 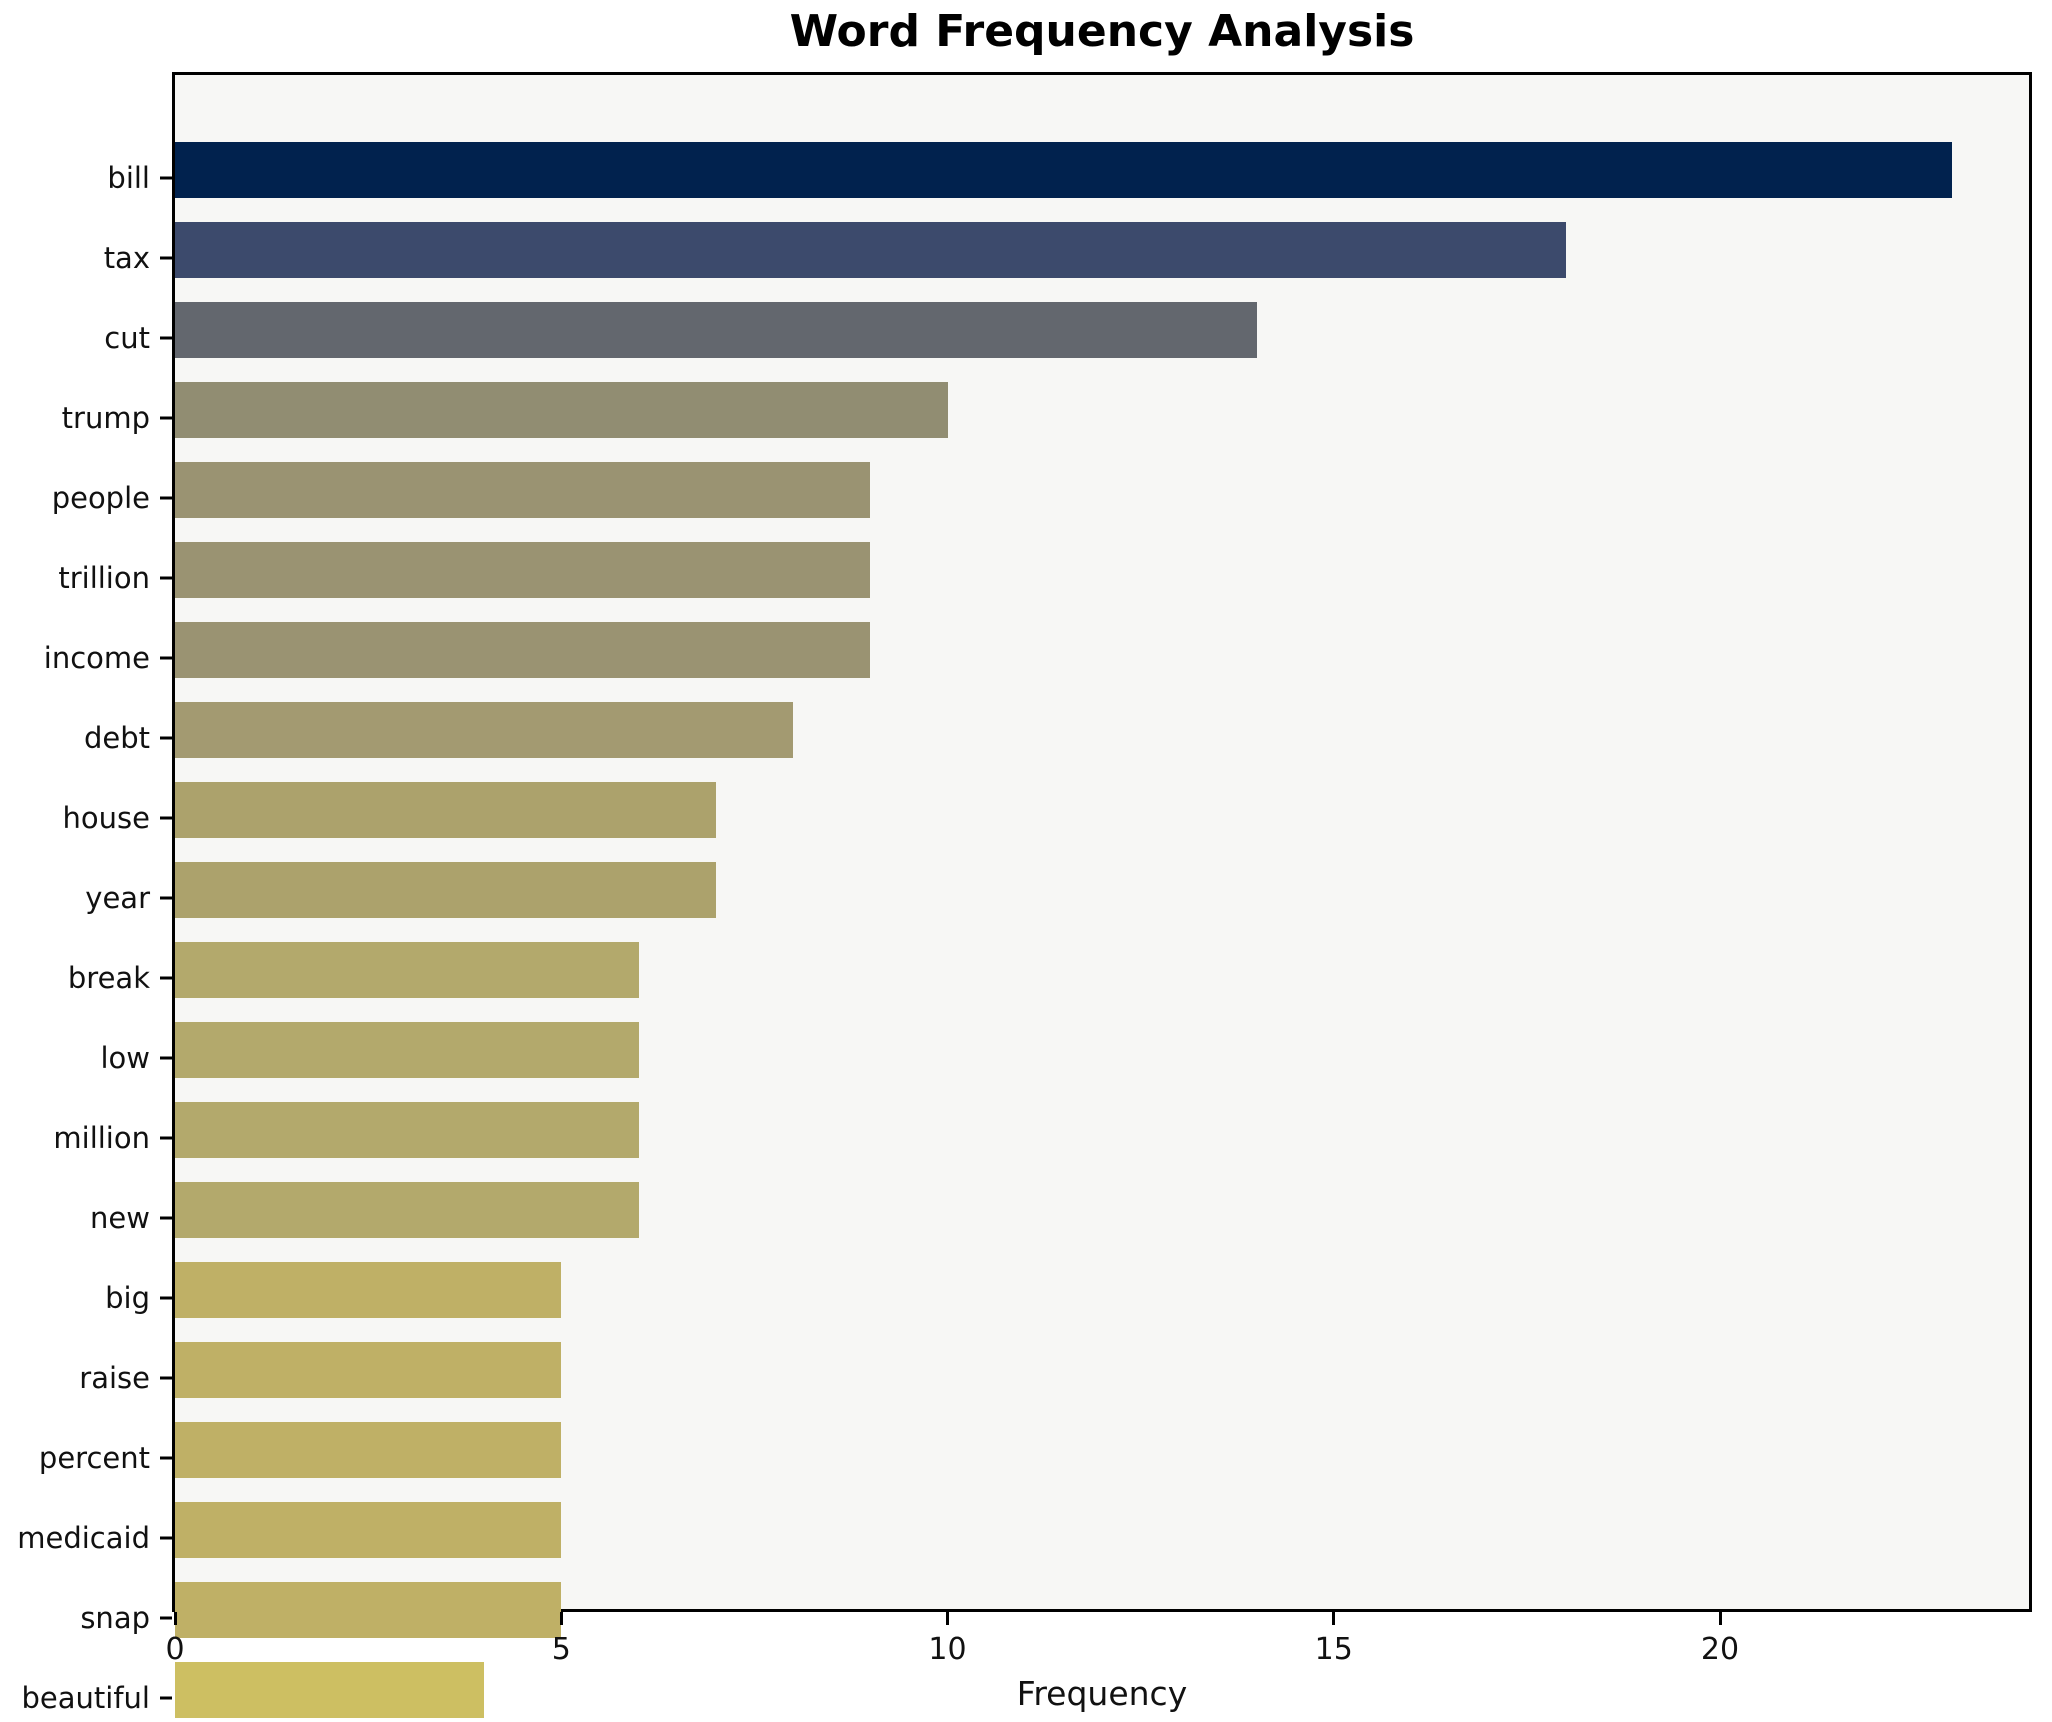 I want to click on x-tick-label: 10, so click(x=947, y=1649).